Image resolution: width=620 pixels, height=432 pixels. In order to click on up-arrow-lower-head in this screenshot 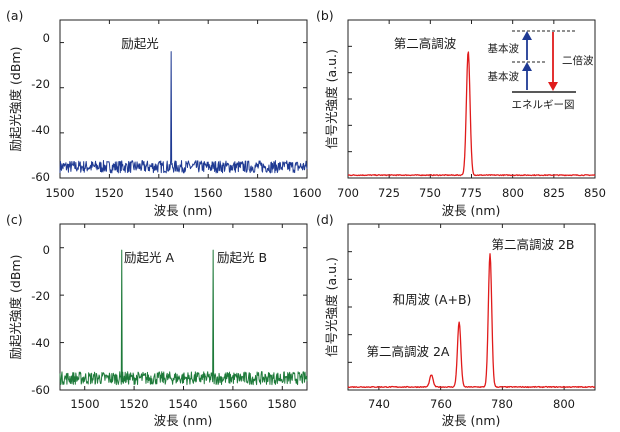, I will do `click(527, 66)`.